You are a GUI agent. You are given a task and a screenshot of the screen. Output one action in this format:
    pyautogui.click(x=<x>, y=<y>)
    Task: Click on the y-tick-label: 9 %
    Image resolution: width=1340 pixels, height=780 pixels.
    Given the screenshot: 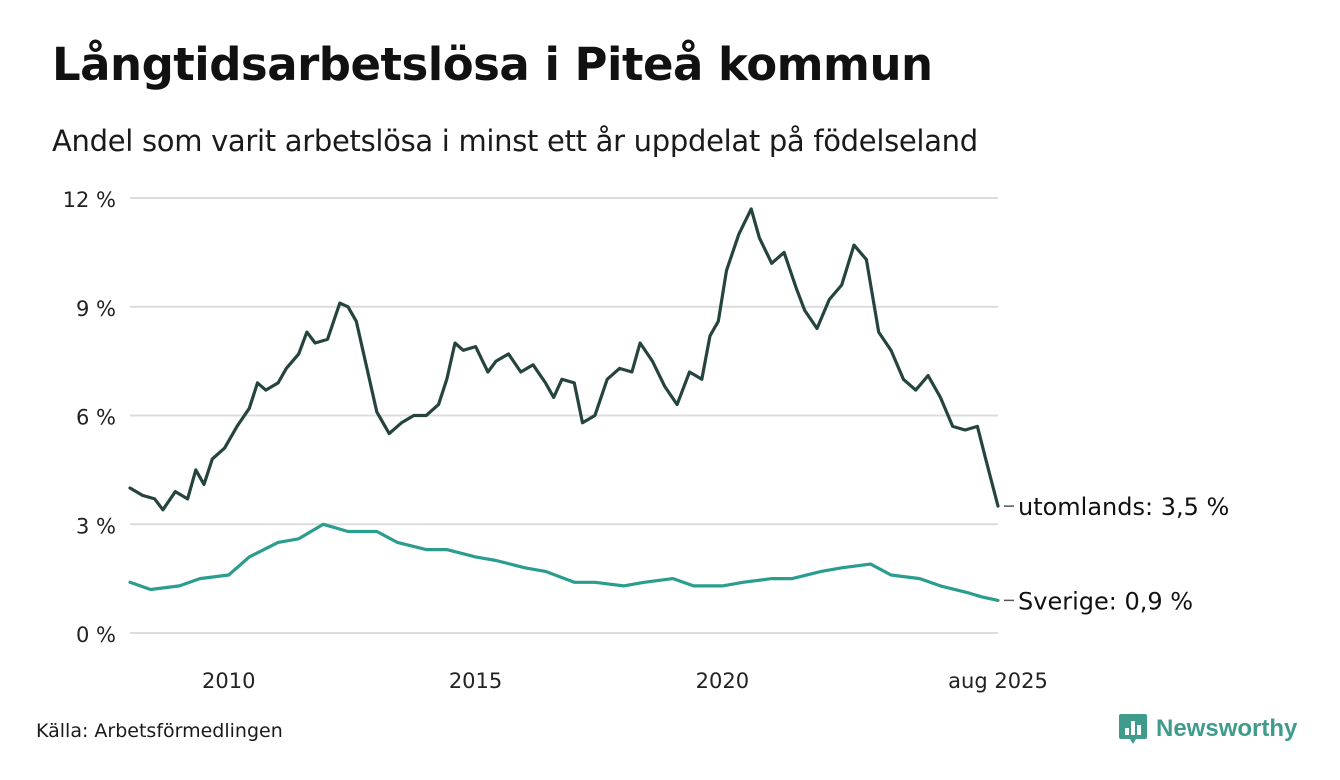 What is the action you would take?
    pyautogui.click(x=96, y=309)
    